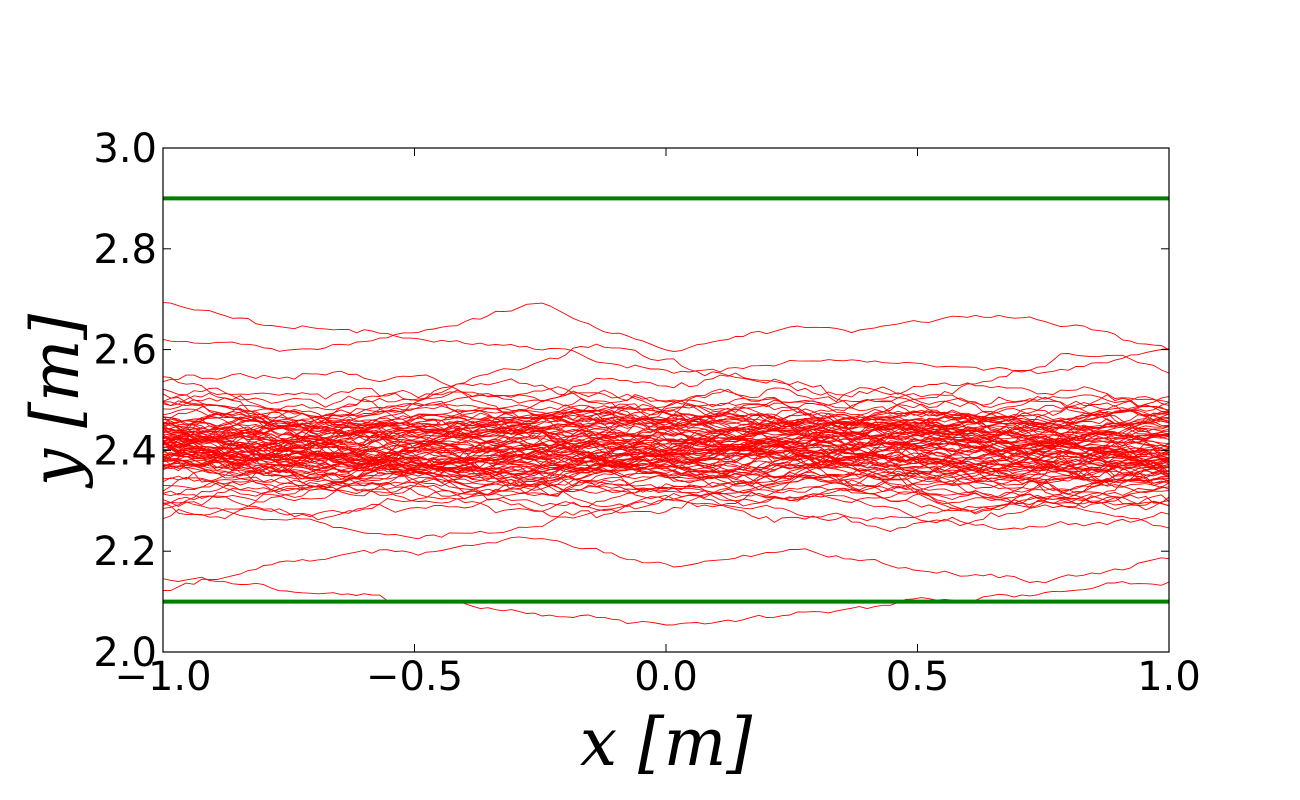 Image resolution: width=1300 pixels, height=800 pixels. Describe the element at coordinates (125, 351) in the screenshot. I see `y-tick-label: 2.6` at that location.